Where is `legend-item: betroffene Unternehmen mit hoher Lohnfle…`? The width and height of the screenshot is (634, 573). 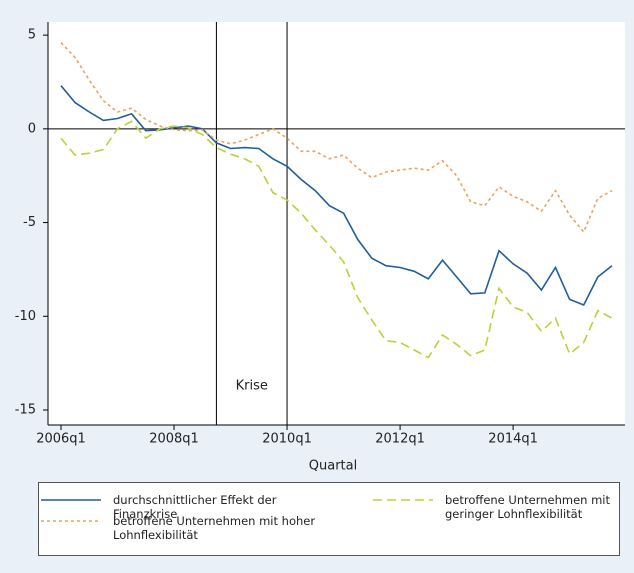 legend-item: betroffene Unternehmen mit hoher Lohnfle… is located at coordinates (187, 528).